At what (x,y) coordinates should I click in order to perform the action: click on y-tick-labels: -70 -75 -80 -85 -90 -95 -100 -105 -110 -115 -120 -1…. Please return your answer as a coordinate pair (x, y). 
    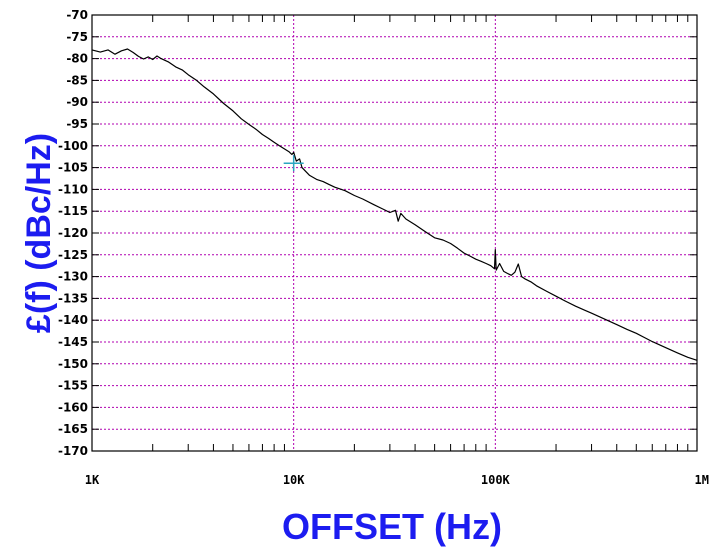
    Looking at the image, I should click on (73, 233).